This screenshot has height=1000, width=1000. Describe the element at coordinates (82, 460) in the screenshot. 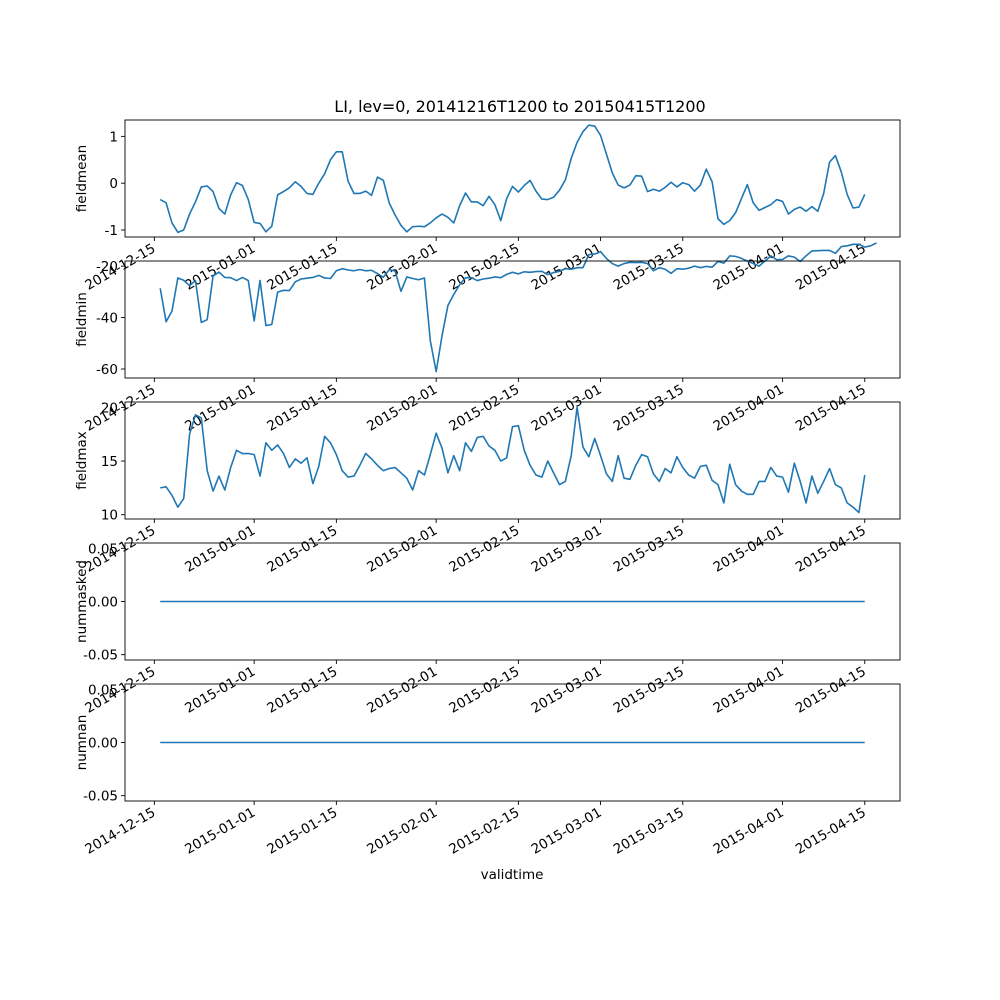

I see `y-axis-label: fieldmax` at that location.